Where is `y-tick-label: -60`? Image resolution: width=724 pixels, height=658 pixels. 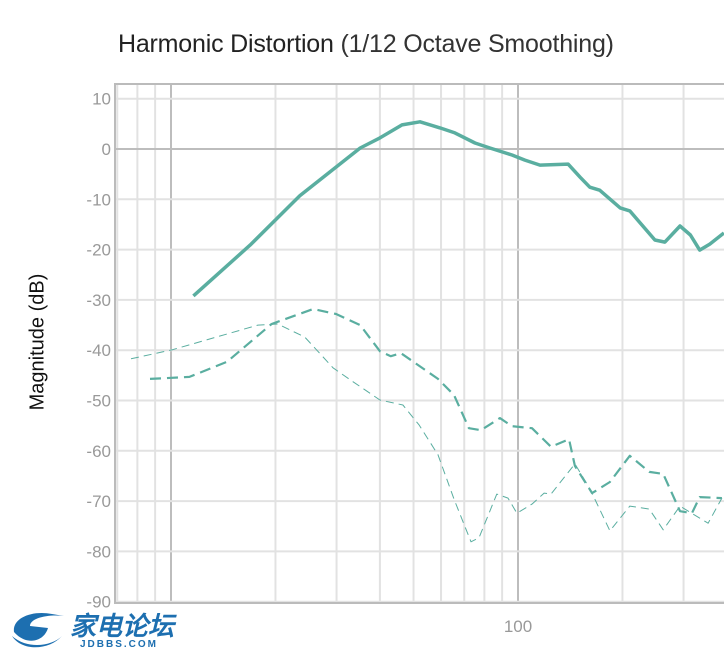 y-tick-label: -60 is located at coordinates (98, 451).